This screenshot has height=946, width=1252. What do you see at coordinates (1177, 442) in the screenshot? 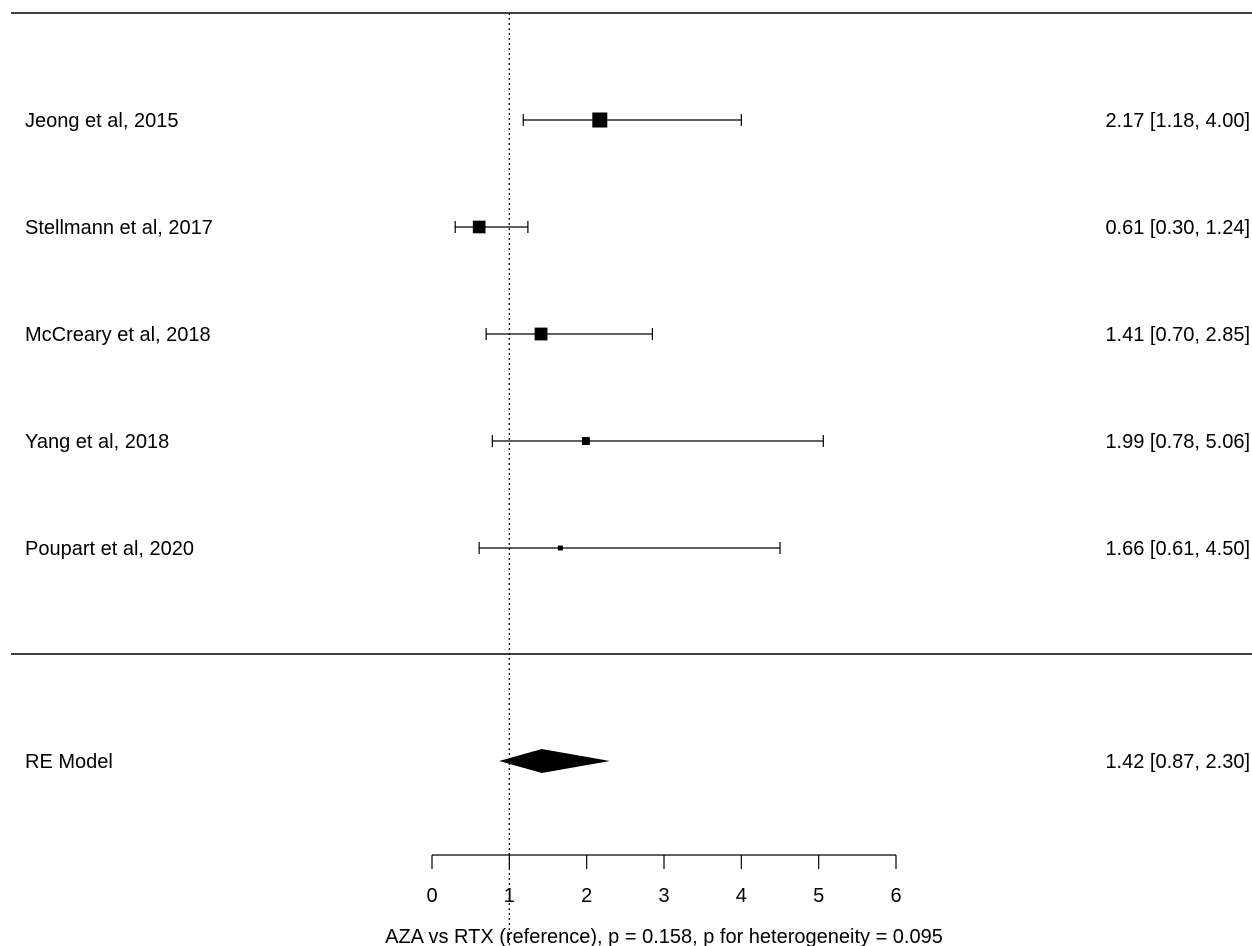
I see `study-ci-text: 1.99 [0.78, 5.06]` at bounding box center [1177, 442].